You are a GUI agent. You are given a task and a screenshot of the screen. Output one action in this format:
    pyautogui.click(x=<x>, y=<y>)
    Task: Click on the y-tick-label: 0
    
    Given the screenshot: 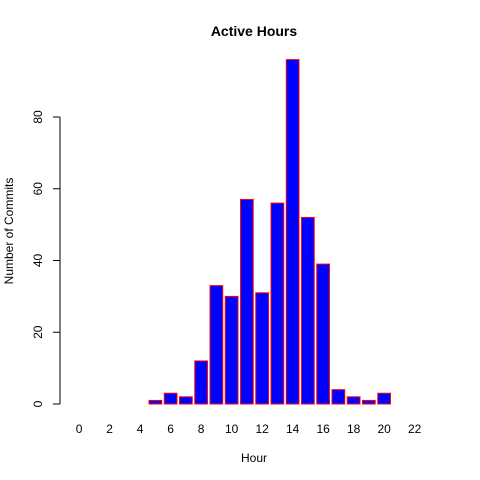 What is the action you would take?
    pyautogui.click(x=38, y=403)
    